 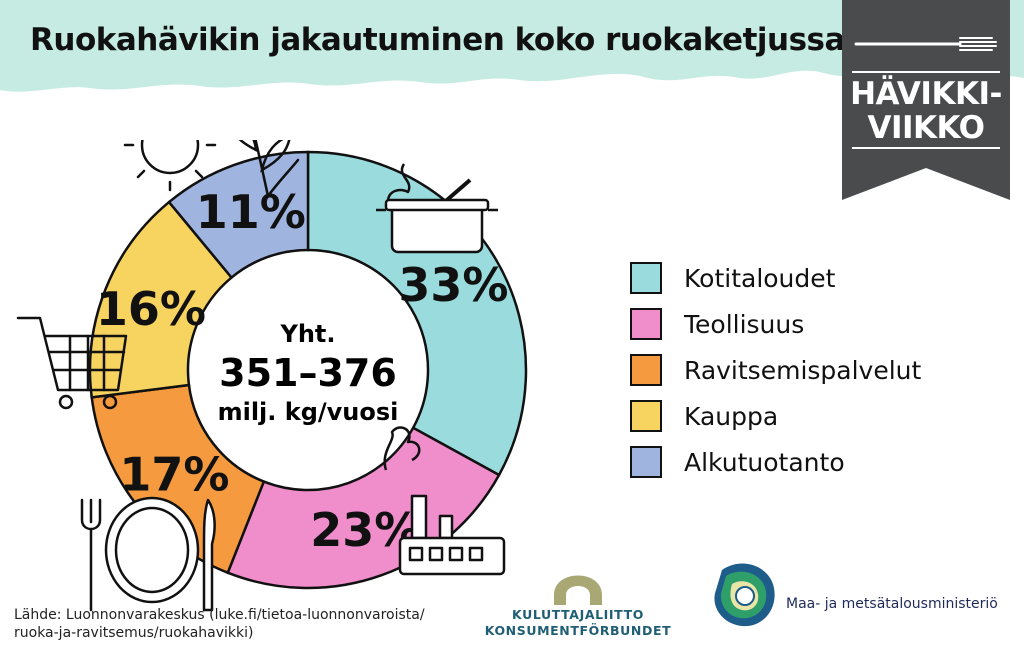 I want to click on legend-item-ravitsemispalvelut: Ravitsemispalvelut, so click(x=775, y=370).